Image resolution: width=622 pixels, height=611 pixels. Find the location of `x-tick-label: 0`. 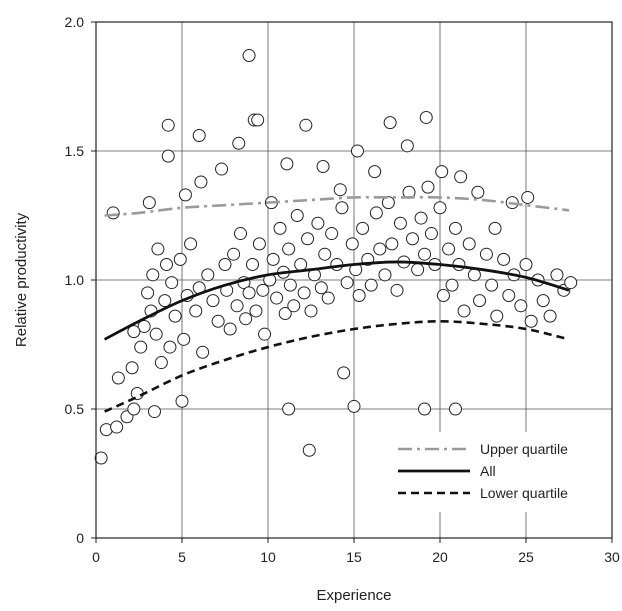

x-tick-label: 0 is located at coordinates (96, 557).